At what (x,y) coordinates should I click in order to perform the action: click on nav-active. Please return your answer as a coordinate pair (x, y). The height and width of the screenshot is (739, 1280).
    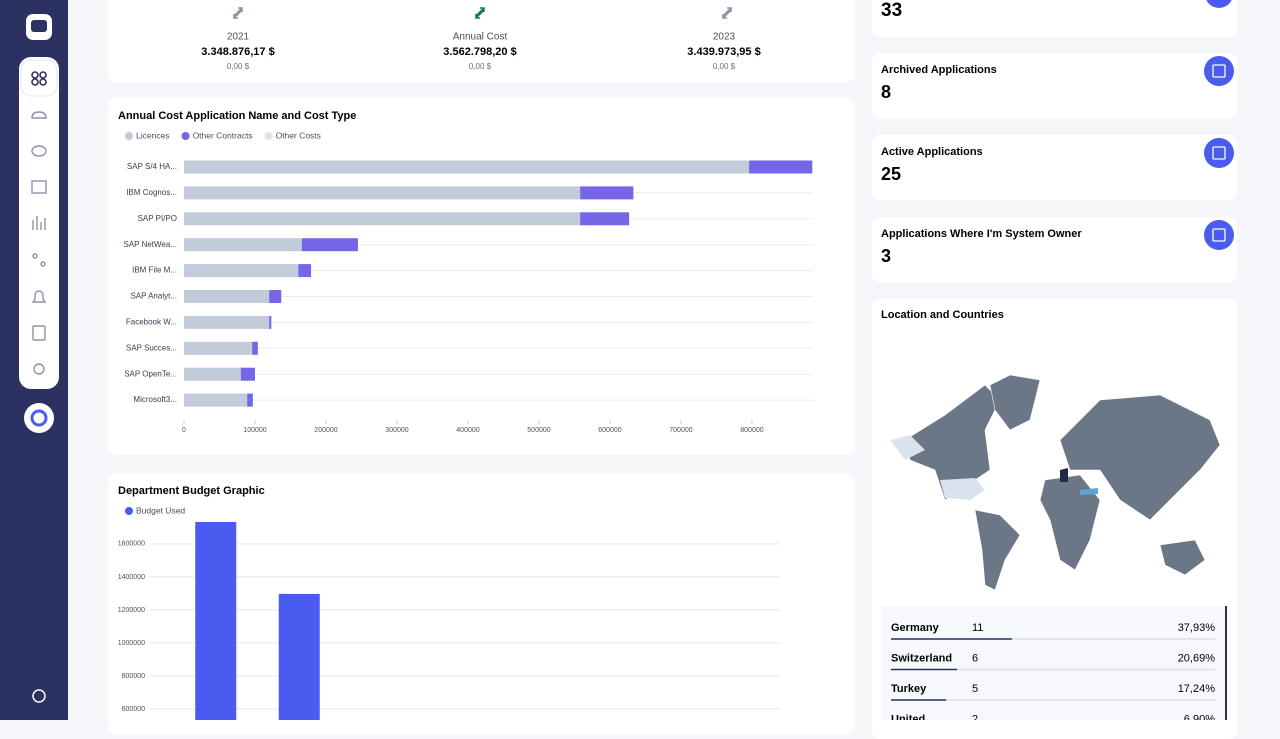
    Looking at the image, I should click on (39, 78).